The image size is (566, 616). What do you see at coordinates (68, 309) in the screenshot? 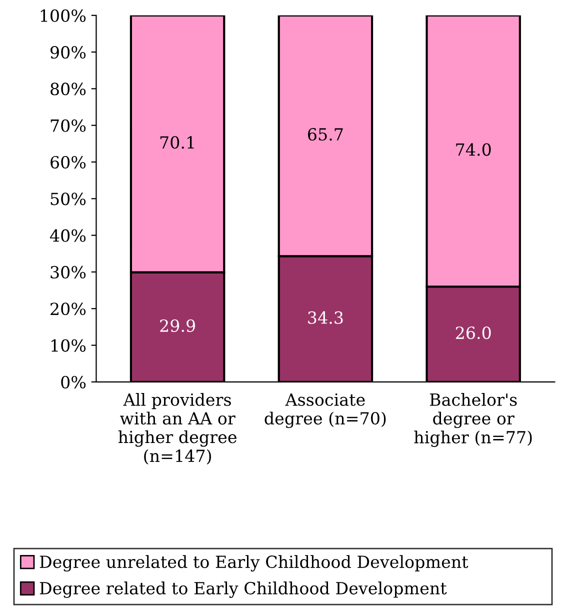
I see `y-tick-label: 20%` at bounding box center [68, 309].